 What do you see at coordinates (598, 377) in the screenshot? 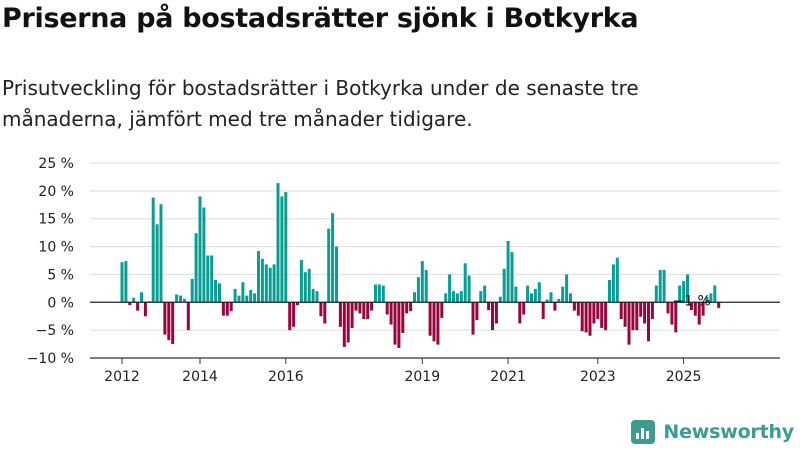
I see `x-tick-label: 2023` at bounding box center [598, 377].